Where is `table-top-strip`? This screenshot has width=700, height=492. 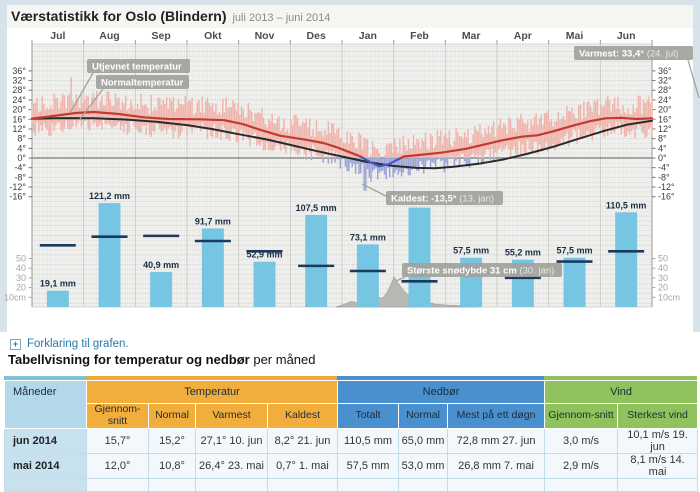
table-top-strip is located at coordinates (350, 378).